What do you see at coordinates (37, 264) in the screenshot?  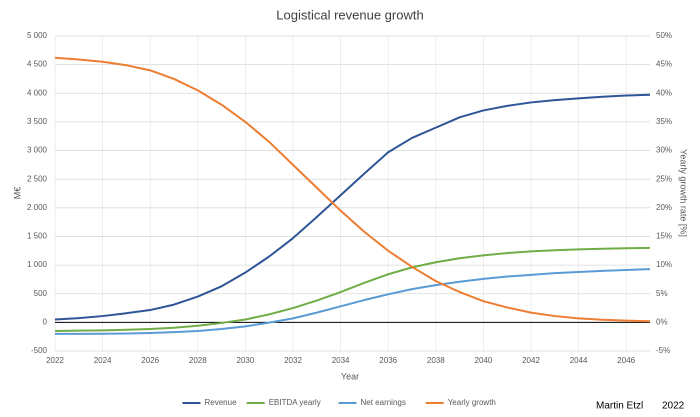 I see `y-tick-label: 1 000` at bounding box center [37, 264].